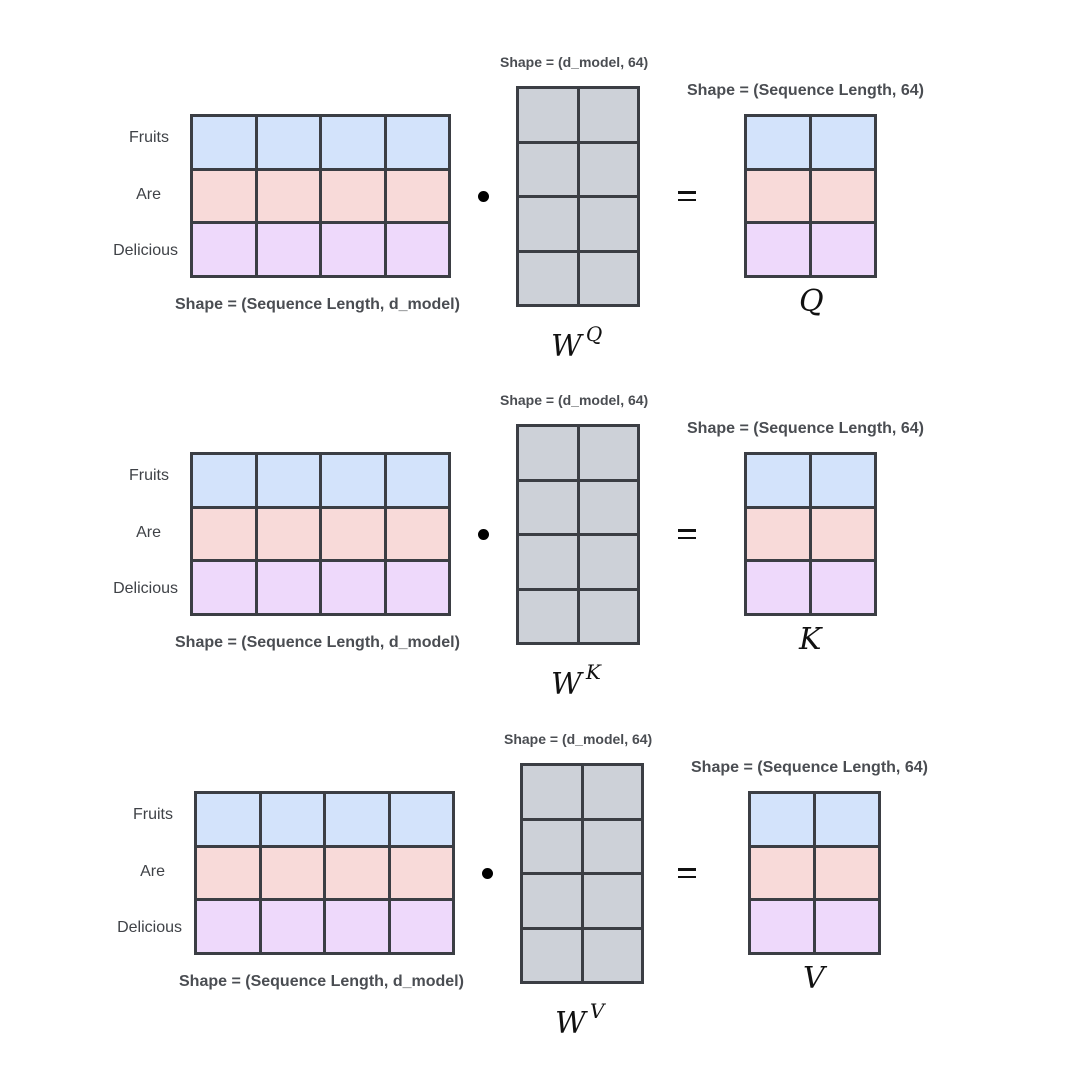 The image size is (1080, 1076). I want to click on output-matrix-k, so click(810, 534).